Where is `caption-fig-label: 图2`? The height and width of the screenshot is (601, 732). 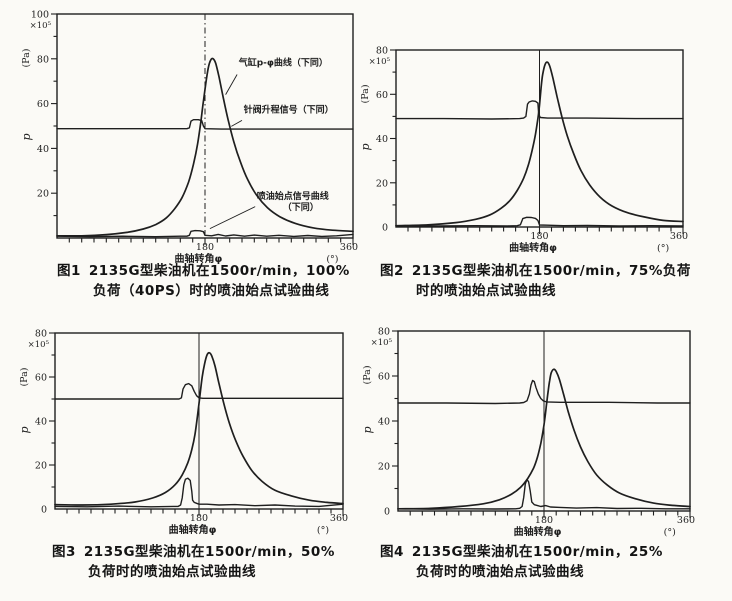 caption-fig-label: 图2 is located at coordinates (392, 271).